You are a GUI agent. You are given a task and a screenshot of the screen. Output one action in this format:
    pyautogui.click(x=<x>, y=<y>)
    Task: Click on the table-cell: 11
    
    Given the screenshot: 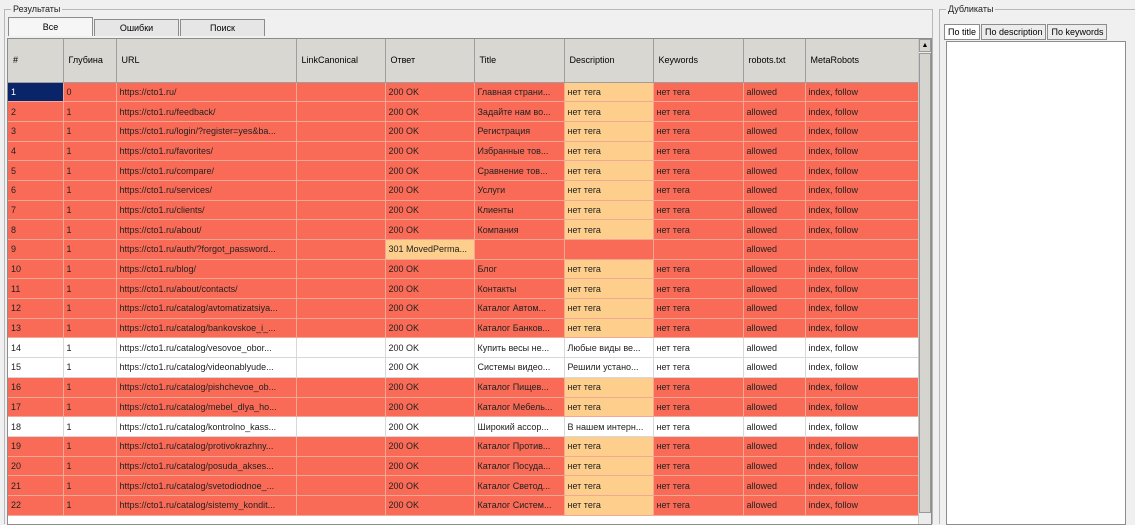 What is the action you would take?
    pyautogui.click(x=36, y=289)
    